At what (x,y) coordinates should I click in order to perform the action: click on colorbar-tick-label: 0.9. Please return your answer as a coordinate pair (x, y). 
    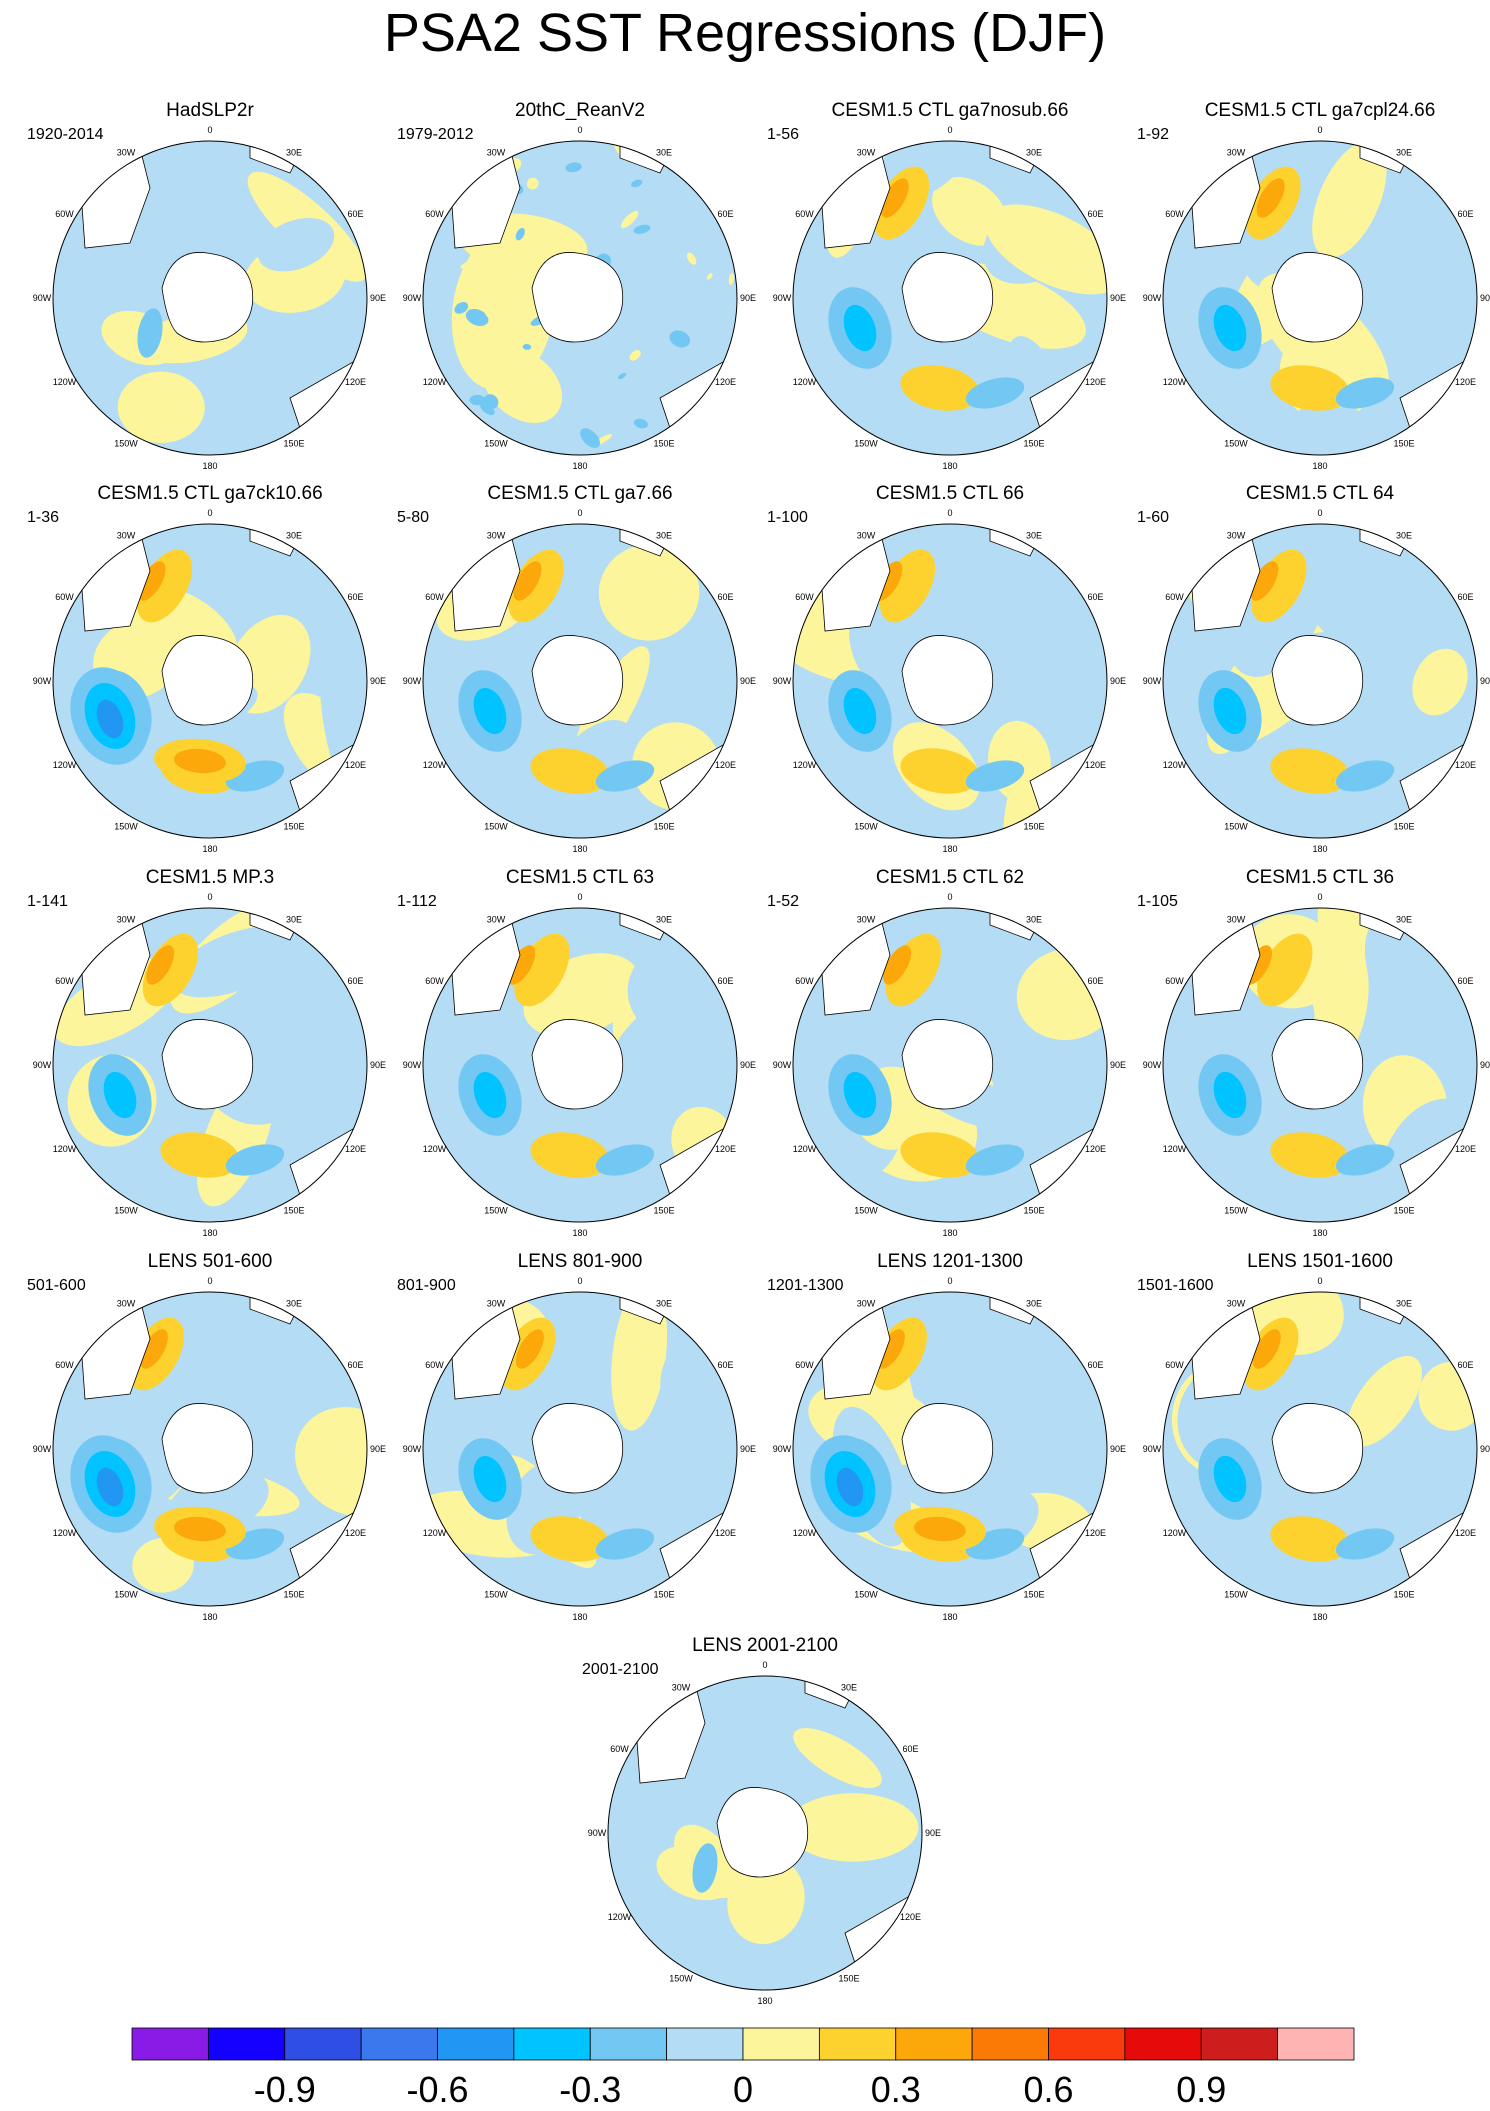
    Looking at the image, I should click on (1201, 2089).